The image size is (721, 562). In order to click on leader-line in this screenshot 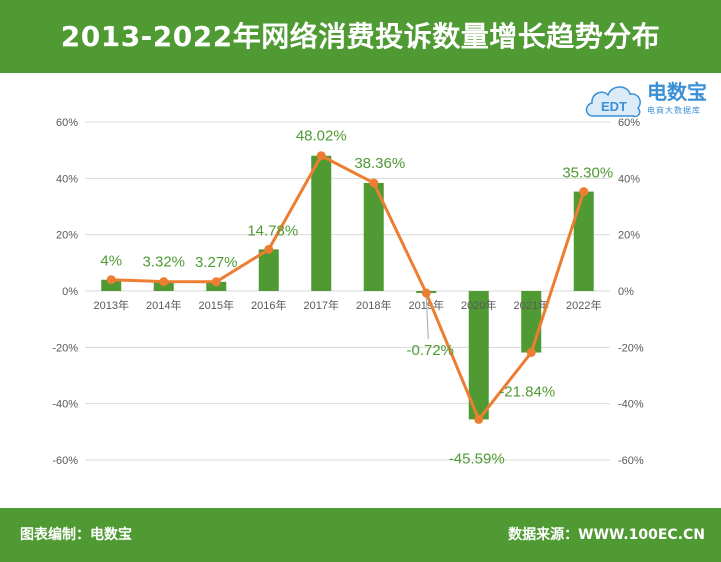, I will do `click(427, 318)`.